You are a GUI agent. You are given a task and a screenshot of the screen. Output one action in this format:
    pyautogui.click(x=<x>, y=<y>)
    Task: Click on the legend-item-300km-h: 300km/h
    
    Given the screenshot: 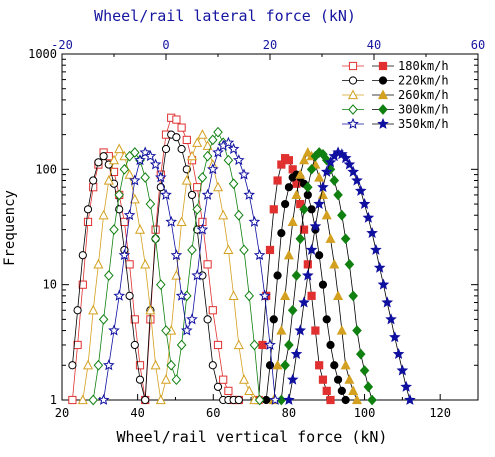 What is the action you would take?
    pyautogui.click(x=395, y=110)
    